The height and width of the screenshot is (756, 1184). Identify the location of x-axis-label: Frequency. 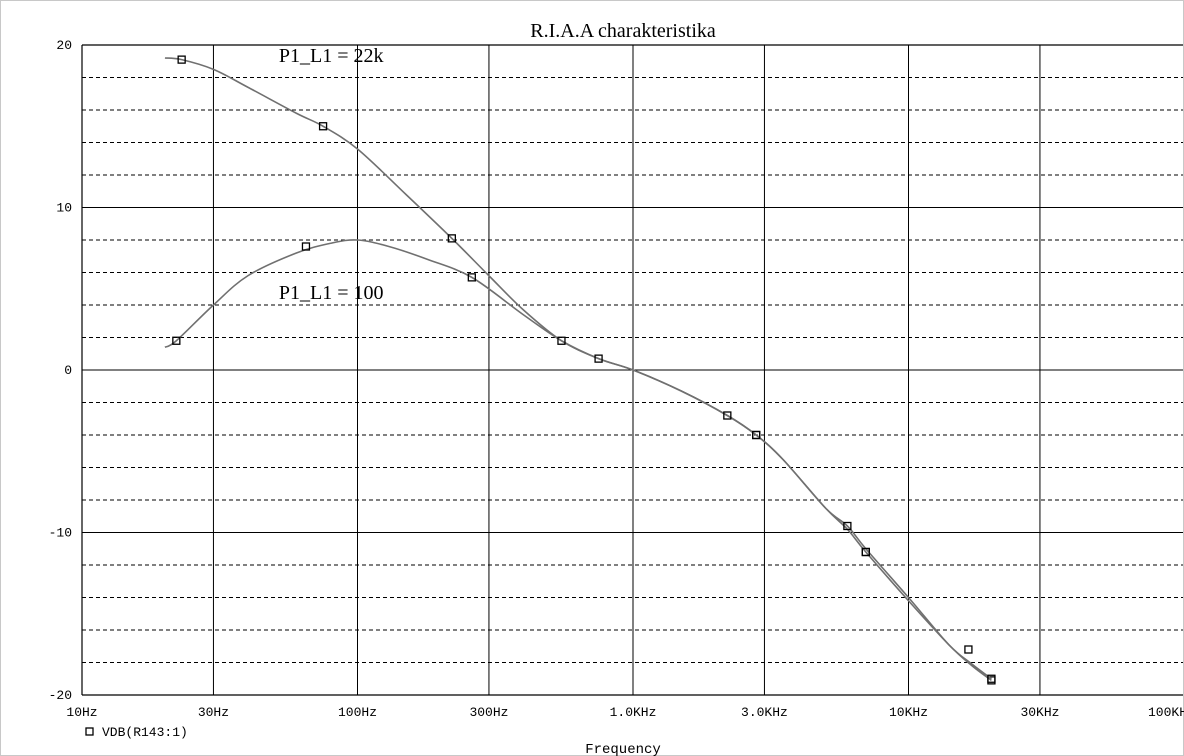
(623, 749).